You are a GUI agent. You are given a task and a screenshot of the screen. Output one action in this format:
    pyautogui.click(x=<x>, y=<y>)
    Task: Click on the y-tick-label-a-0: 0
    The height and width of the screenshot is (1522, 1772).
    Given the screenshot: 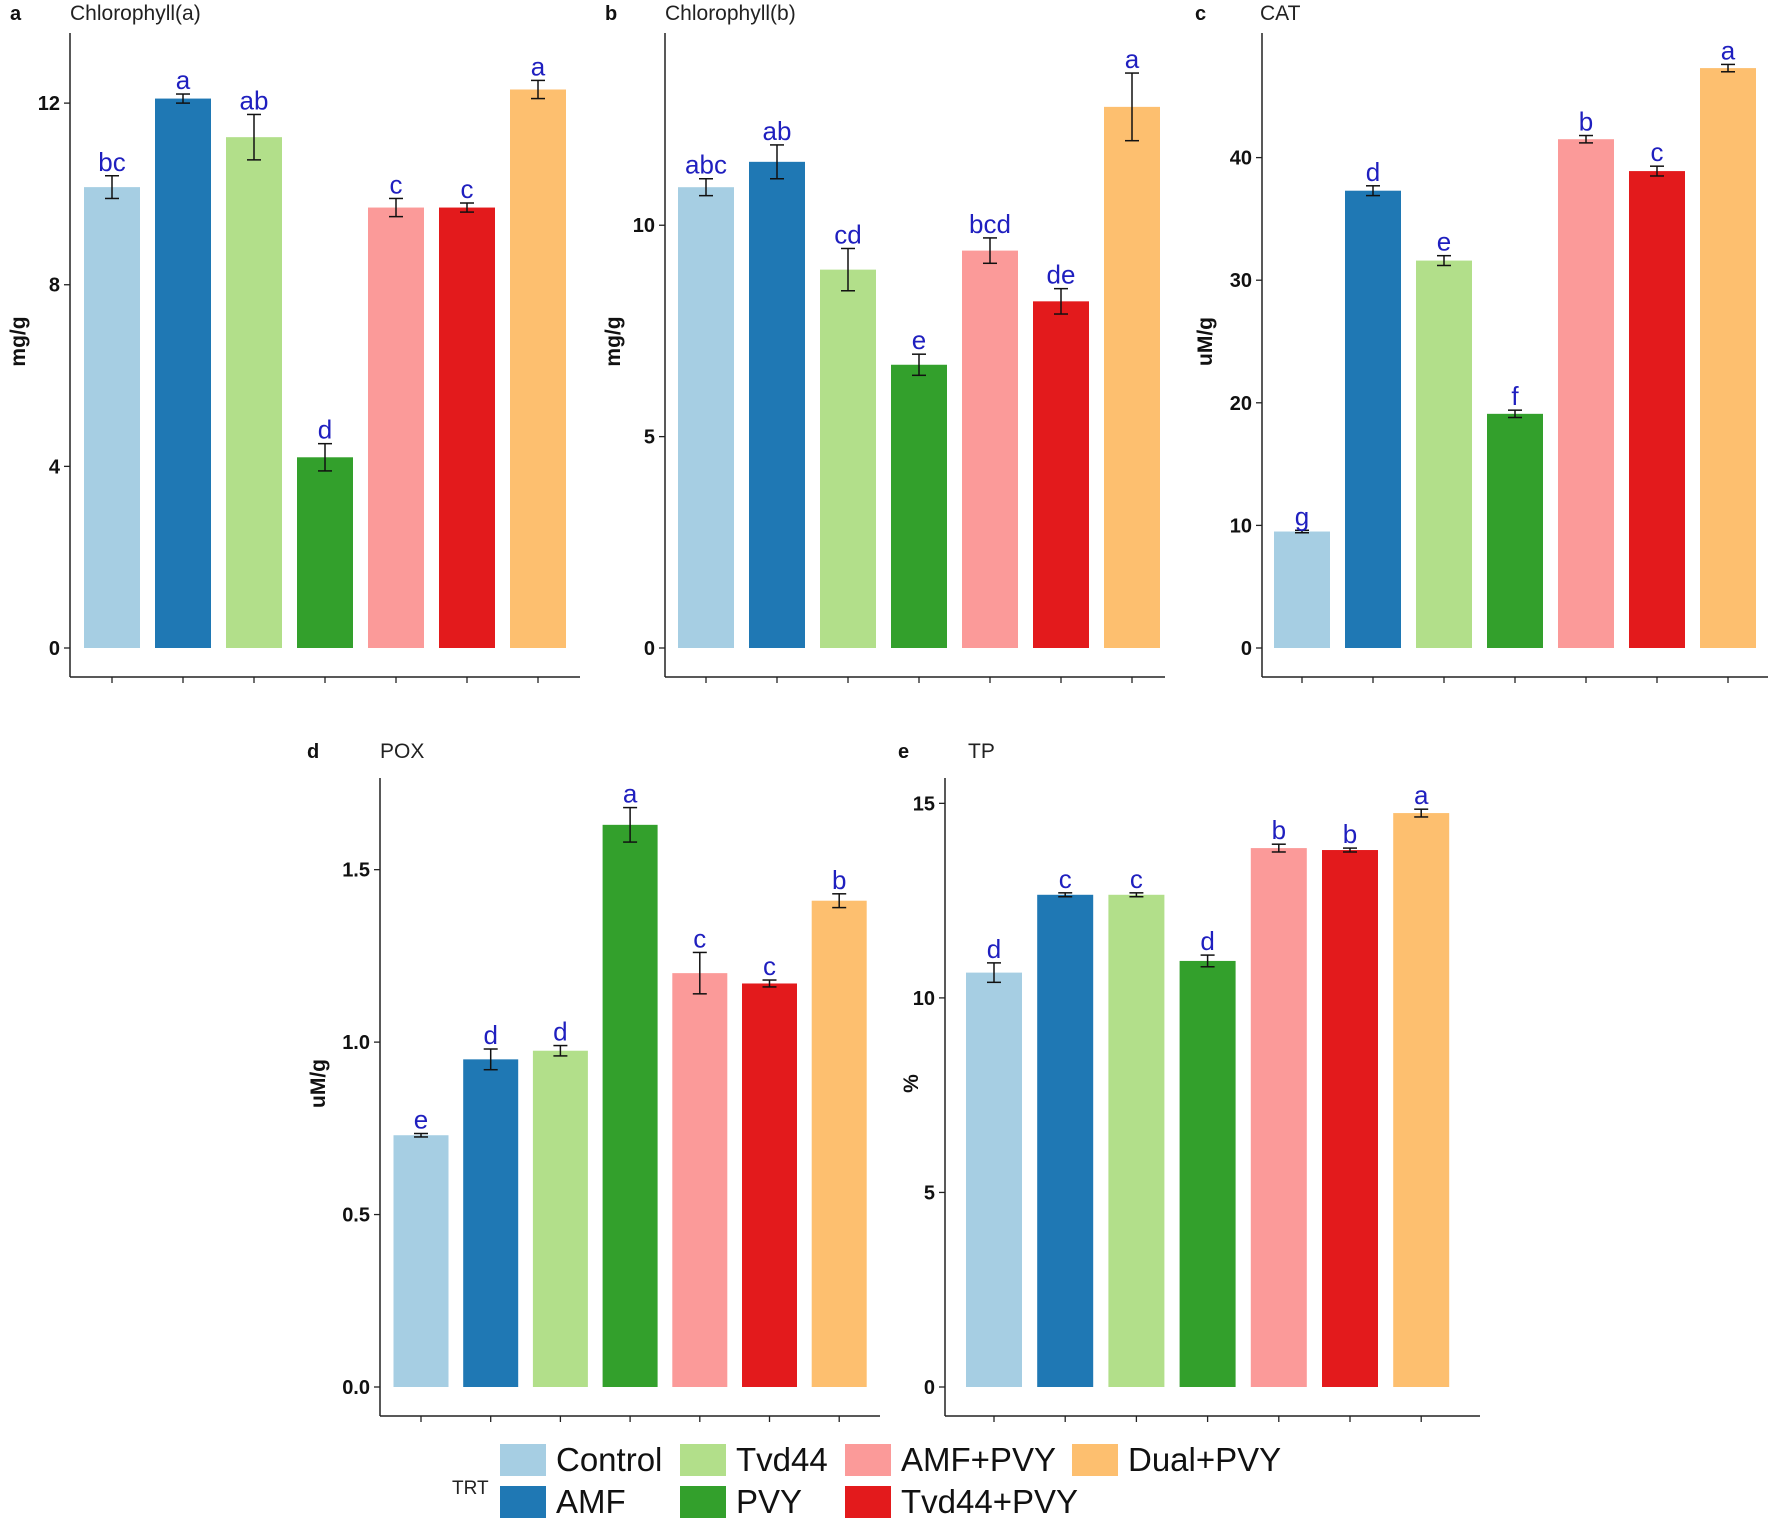 What is the action you would take?
    pyautogui.click(x=54, y=649)
    